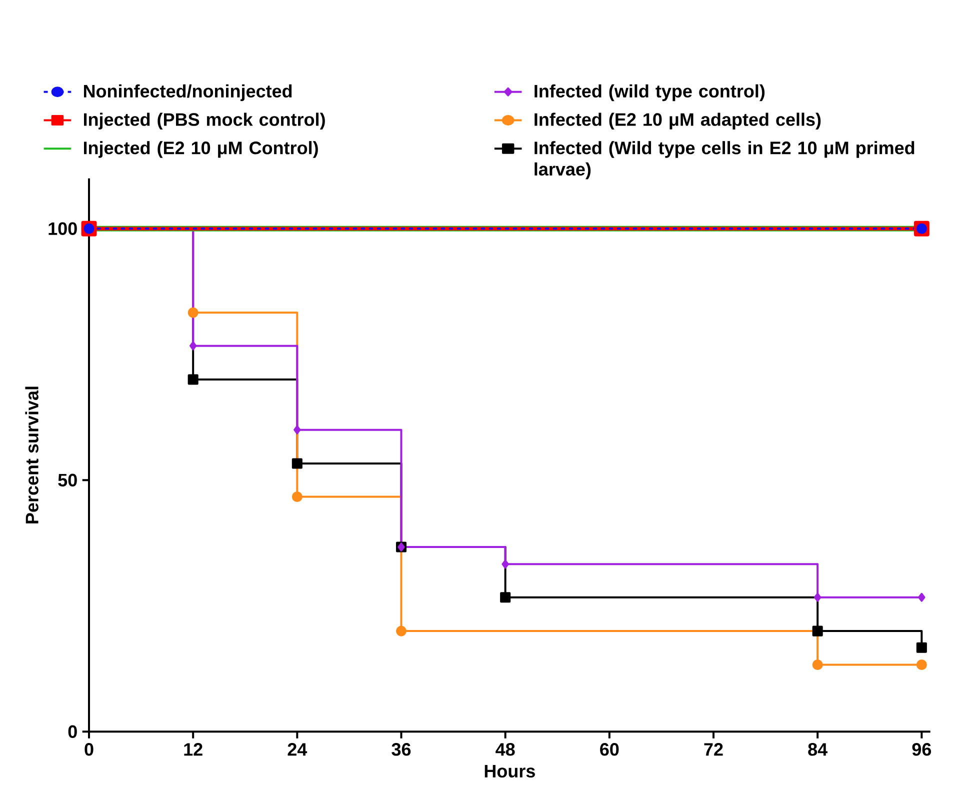 The image size is (956, 799). I want to click on y-tick-label: 50, so click(67, 480).